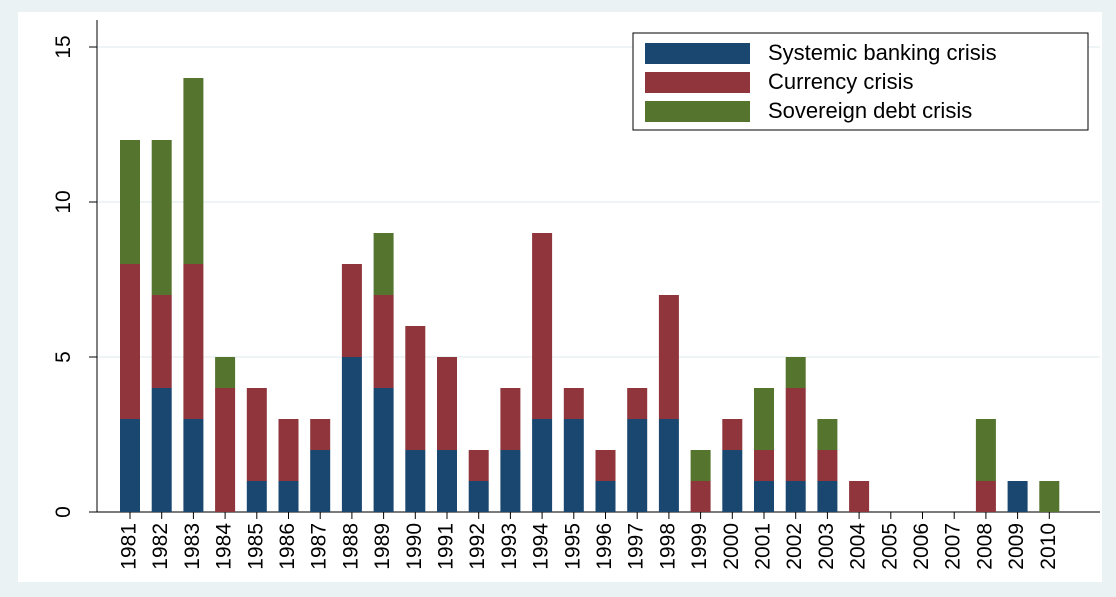 Image resolution: width=1116 pixels, height=597 pixels. What do you see at coordinates (350, 546) in the screenshot?
I see `x-tick-label: 1988` at bounding box center [350, 546].